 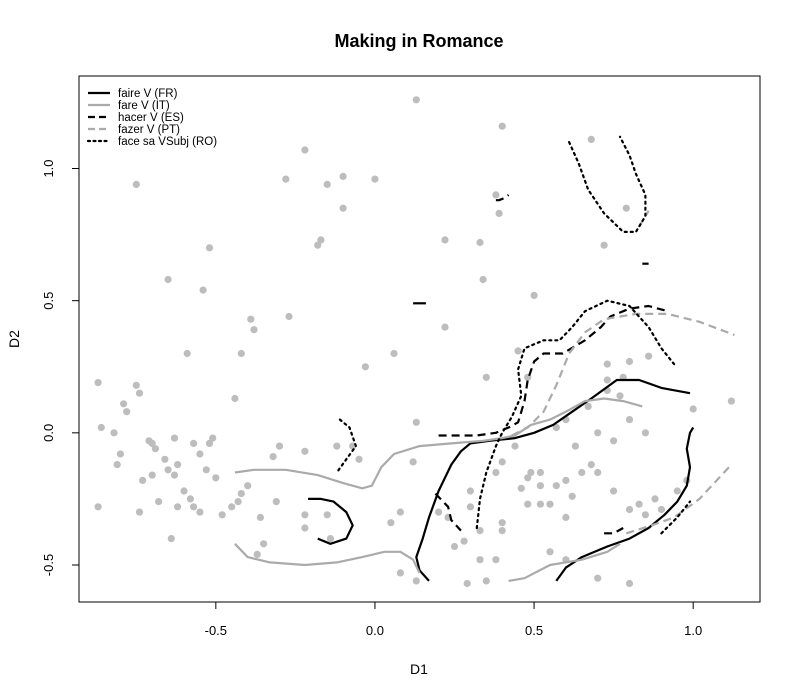 I want to click on y-tick-label-2: 0.5, so click(x=48, y=301).